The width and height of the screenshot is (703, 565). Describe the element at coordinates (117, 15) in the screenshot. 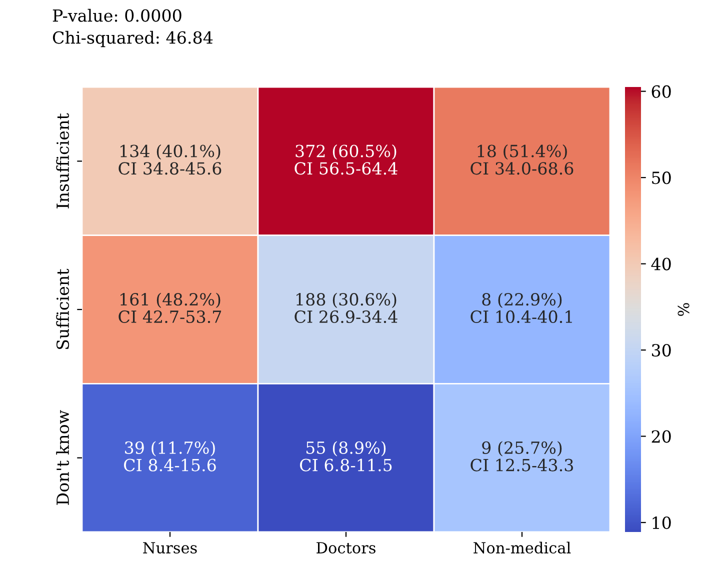

I see `text: P-value: 0.0000` at that location.